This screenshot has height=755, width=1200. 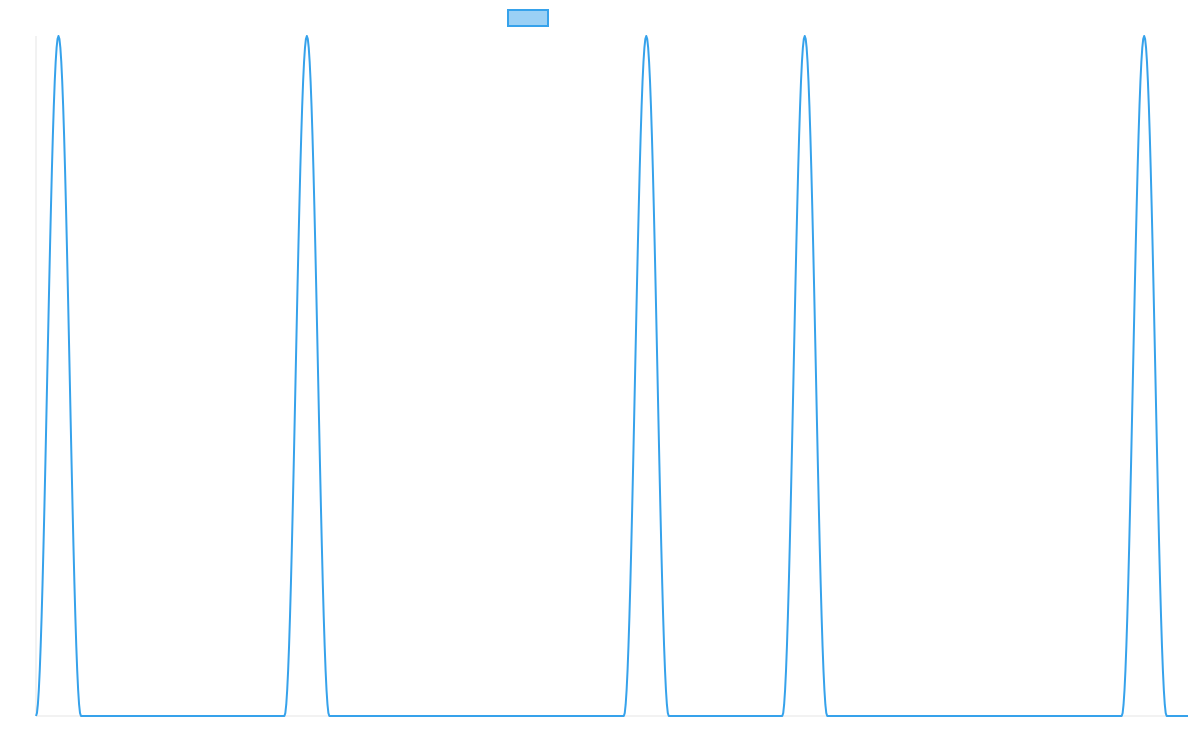 I want to click on legend, so click(x=528, y=18).